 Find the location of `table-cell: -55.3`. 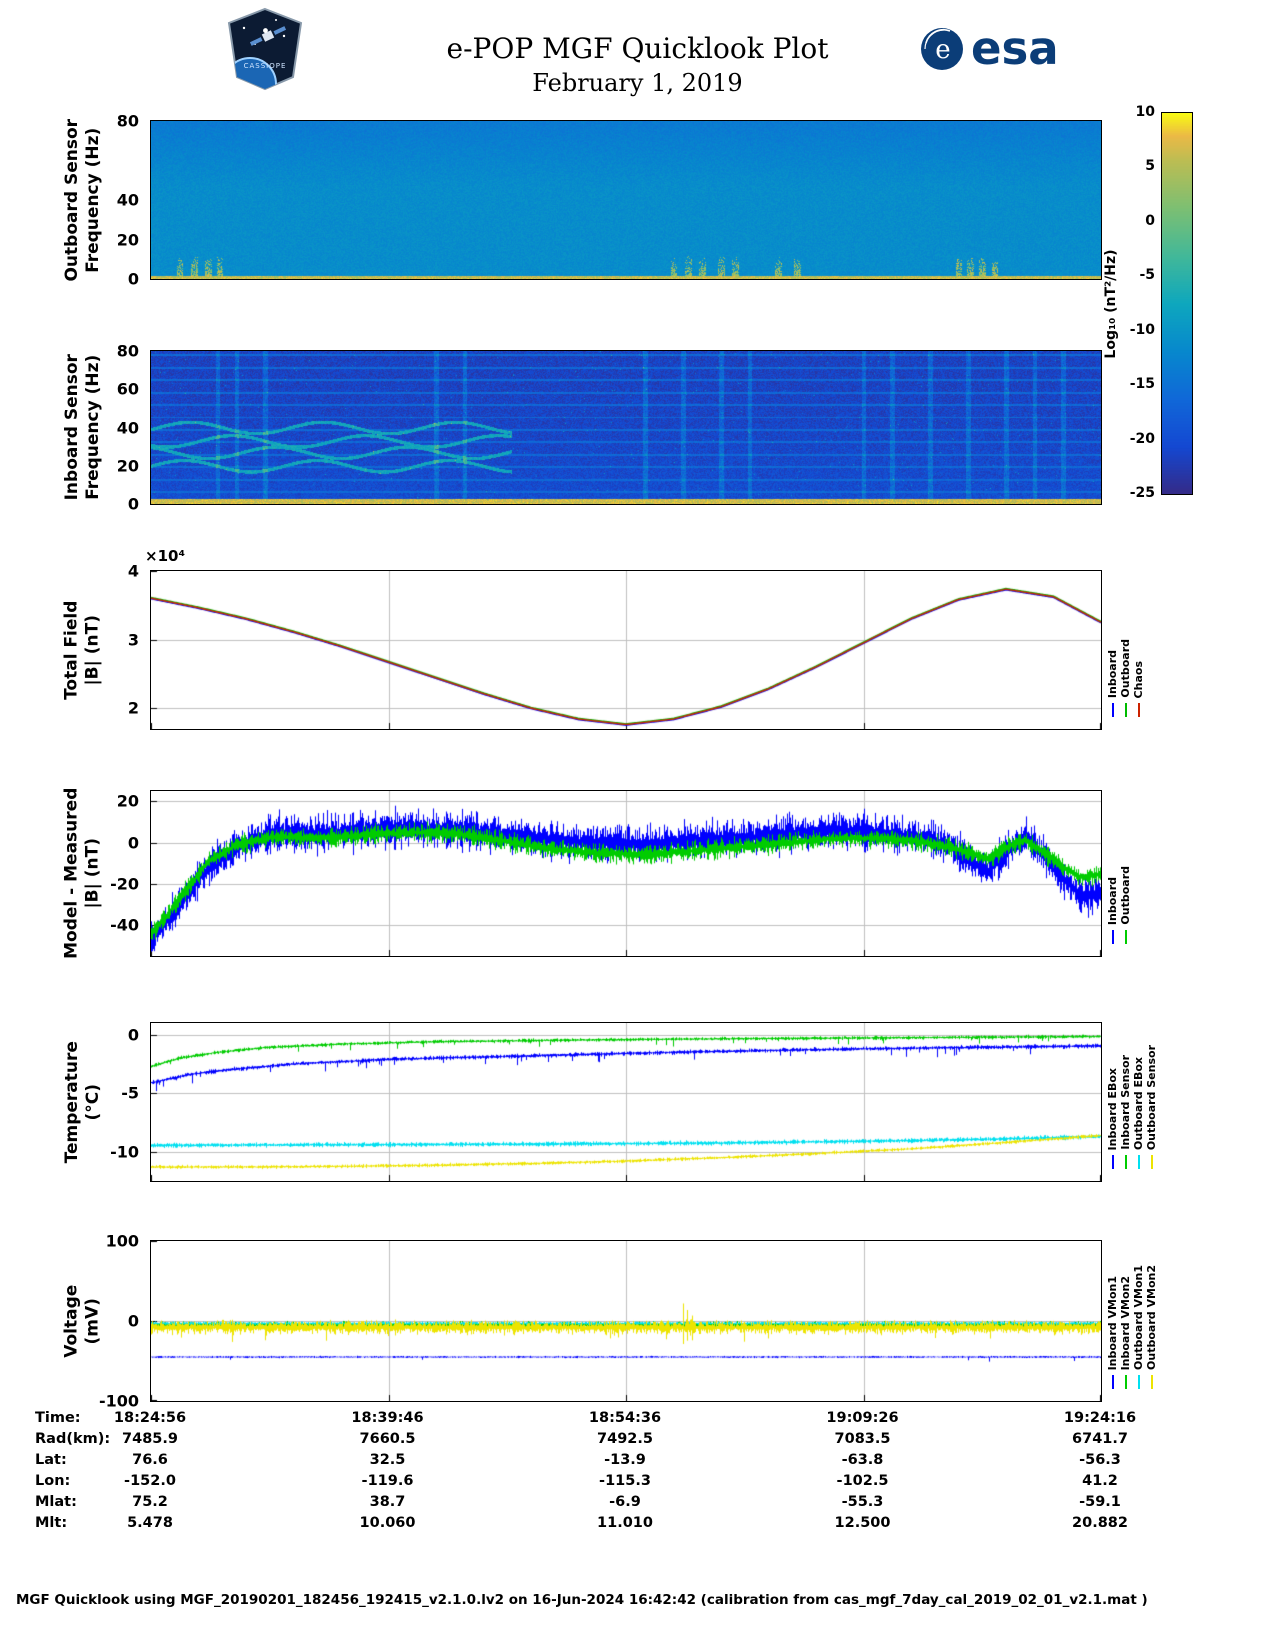

table-cell: -55.3 is located at coordinates (862, 1502).